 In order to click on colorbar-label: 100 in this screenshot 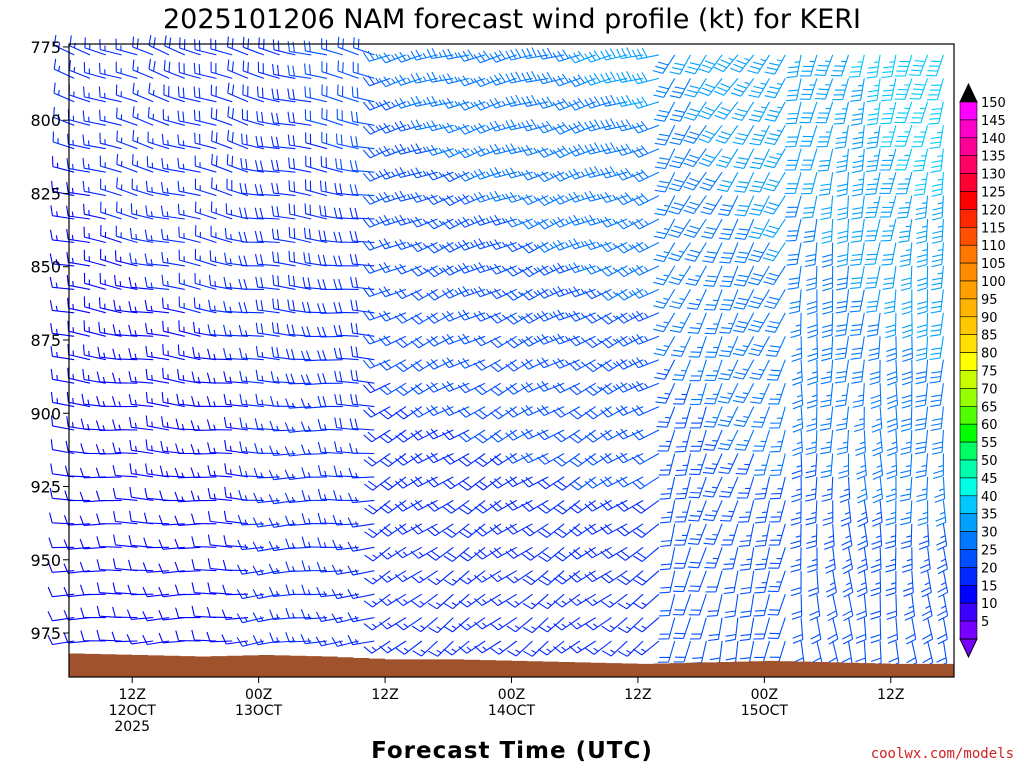, I will do `click(993, 282)`.